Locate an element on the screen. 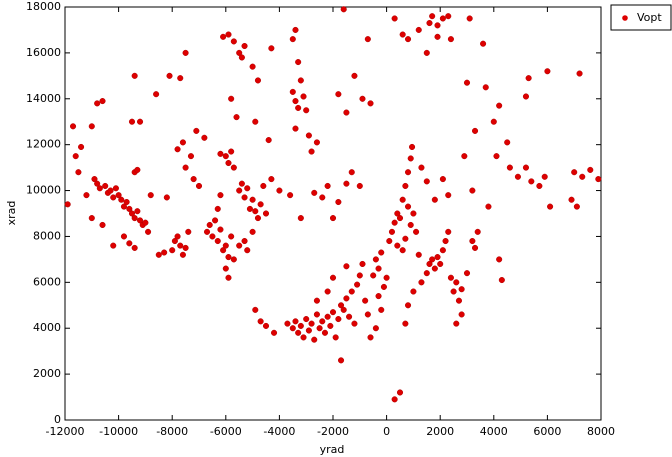 The height and width of the screenshot is (457, 672). x-tick-label: 4000 is located at coordinates (494, 431).